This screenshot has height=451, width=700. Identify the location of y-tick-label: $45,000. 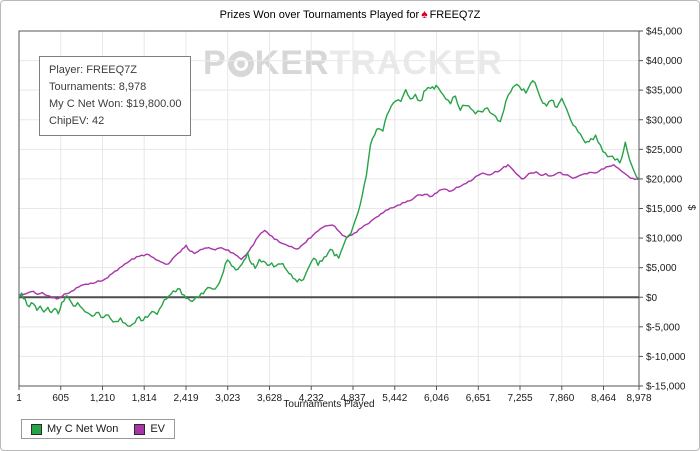
(664, 32).